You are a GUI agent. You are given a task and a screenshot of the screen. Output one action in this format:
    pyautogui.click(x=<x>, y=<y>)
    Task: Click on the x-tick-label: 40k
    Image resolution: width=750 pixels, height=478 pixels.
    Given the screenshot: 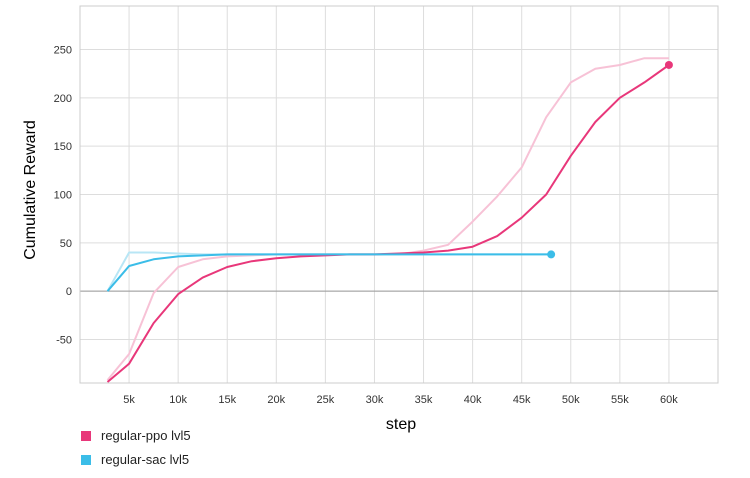 What is the action you would take?
    pyautogui.click(x=473, y=400)
    